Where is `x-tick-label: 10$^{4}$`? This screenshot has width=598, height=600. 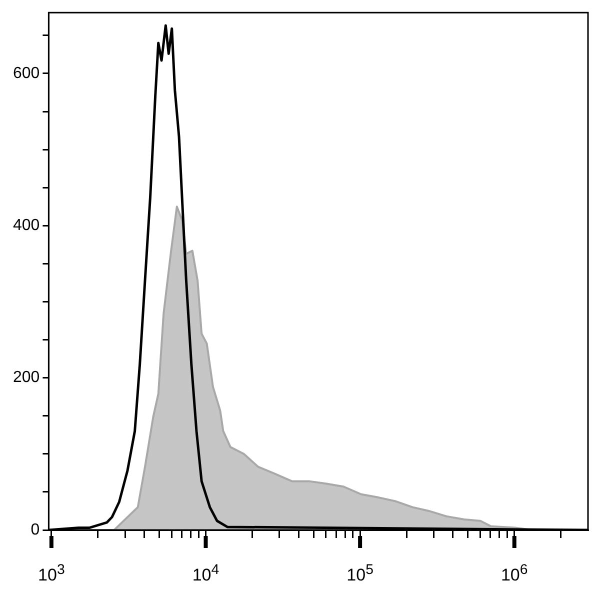 x-tick-label: 10$^{4}$ is located at coordinates (205, 574).